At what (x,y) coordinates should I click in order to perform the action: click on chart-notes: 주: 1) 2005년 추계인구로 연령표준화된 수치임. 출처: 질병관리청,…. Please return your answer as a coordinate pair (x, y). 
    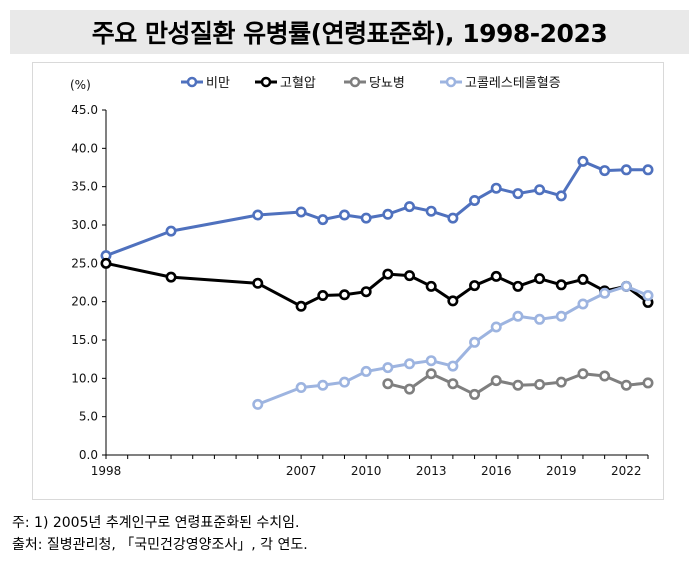
    Looking at the image, I should click on (160, 534).